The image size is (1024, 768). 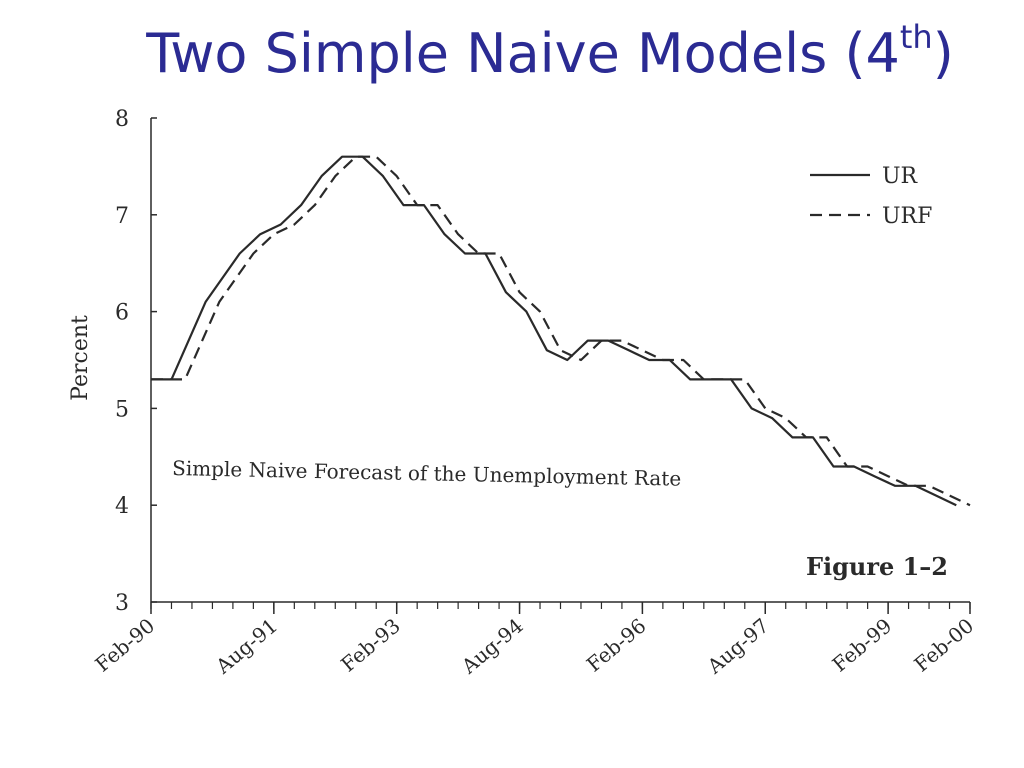 I want to click on slide-title-text: Two Simple Naive Models (4, so click(x=523, y=53).